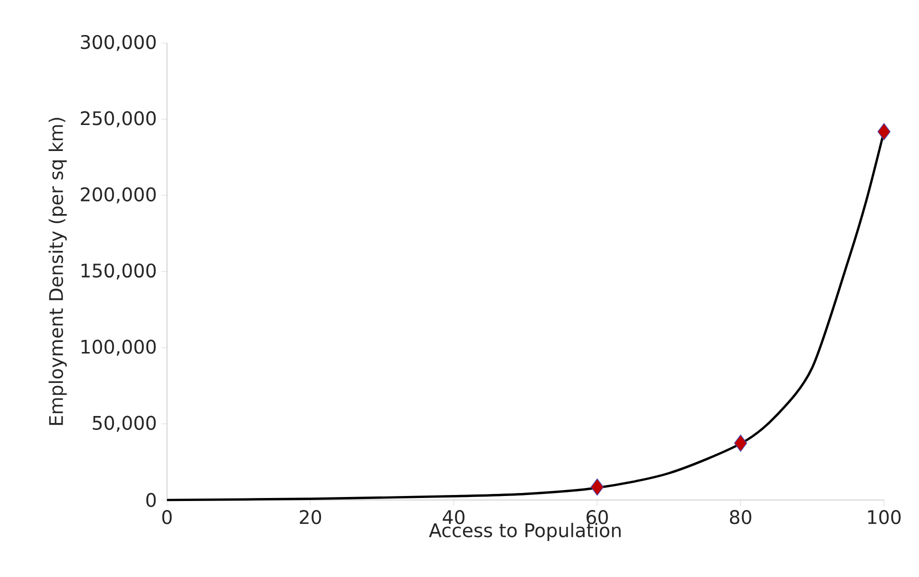 Image resolution: width=919 pixels, height=577 pixels. I want to click on y-tick-label: 200,000, so click(118, 195).